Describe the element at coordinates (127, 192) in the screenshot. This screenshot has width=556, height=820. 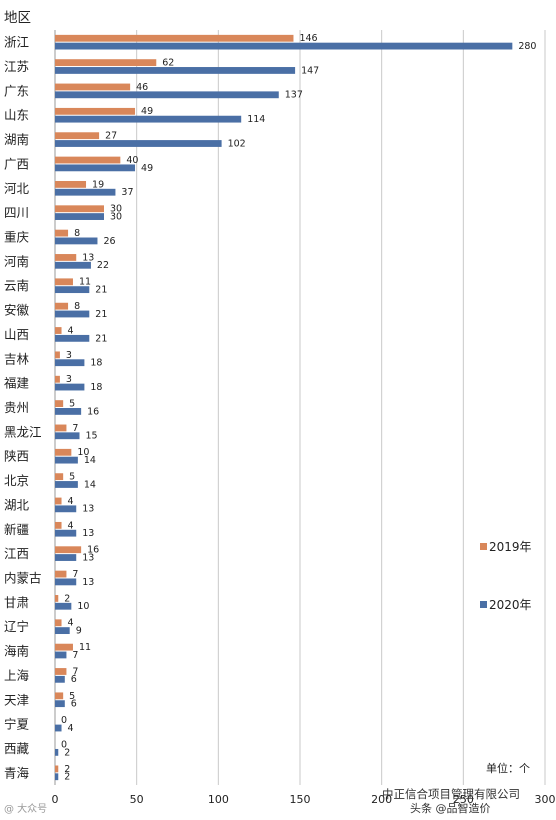
I see `value-label-2020: 37` at that location.